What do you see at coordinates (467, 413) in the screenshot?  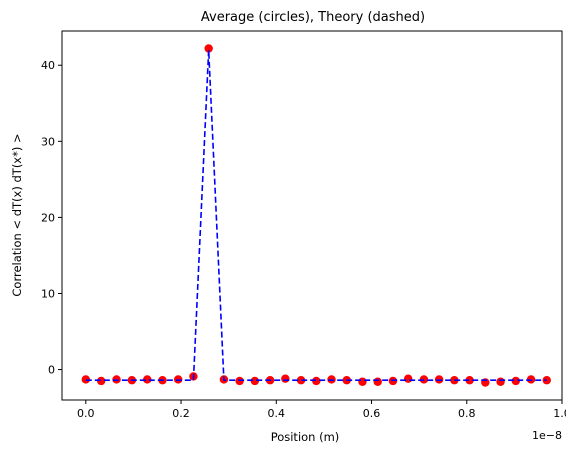 I see `x-tick-label: 0.8` at bounding box center [467, 413].